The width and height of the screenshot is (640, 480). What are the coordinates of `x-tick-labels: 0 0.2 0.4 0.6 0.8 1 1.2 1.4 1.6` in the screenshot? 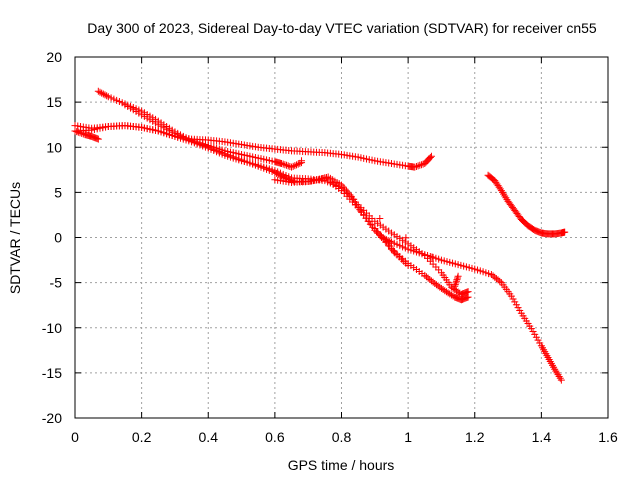 It's located at (344, 437).